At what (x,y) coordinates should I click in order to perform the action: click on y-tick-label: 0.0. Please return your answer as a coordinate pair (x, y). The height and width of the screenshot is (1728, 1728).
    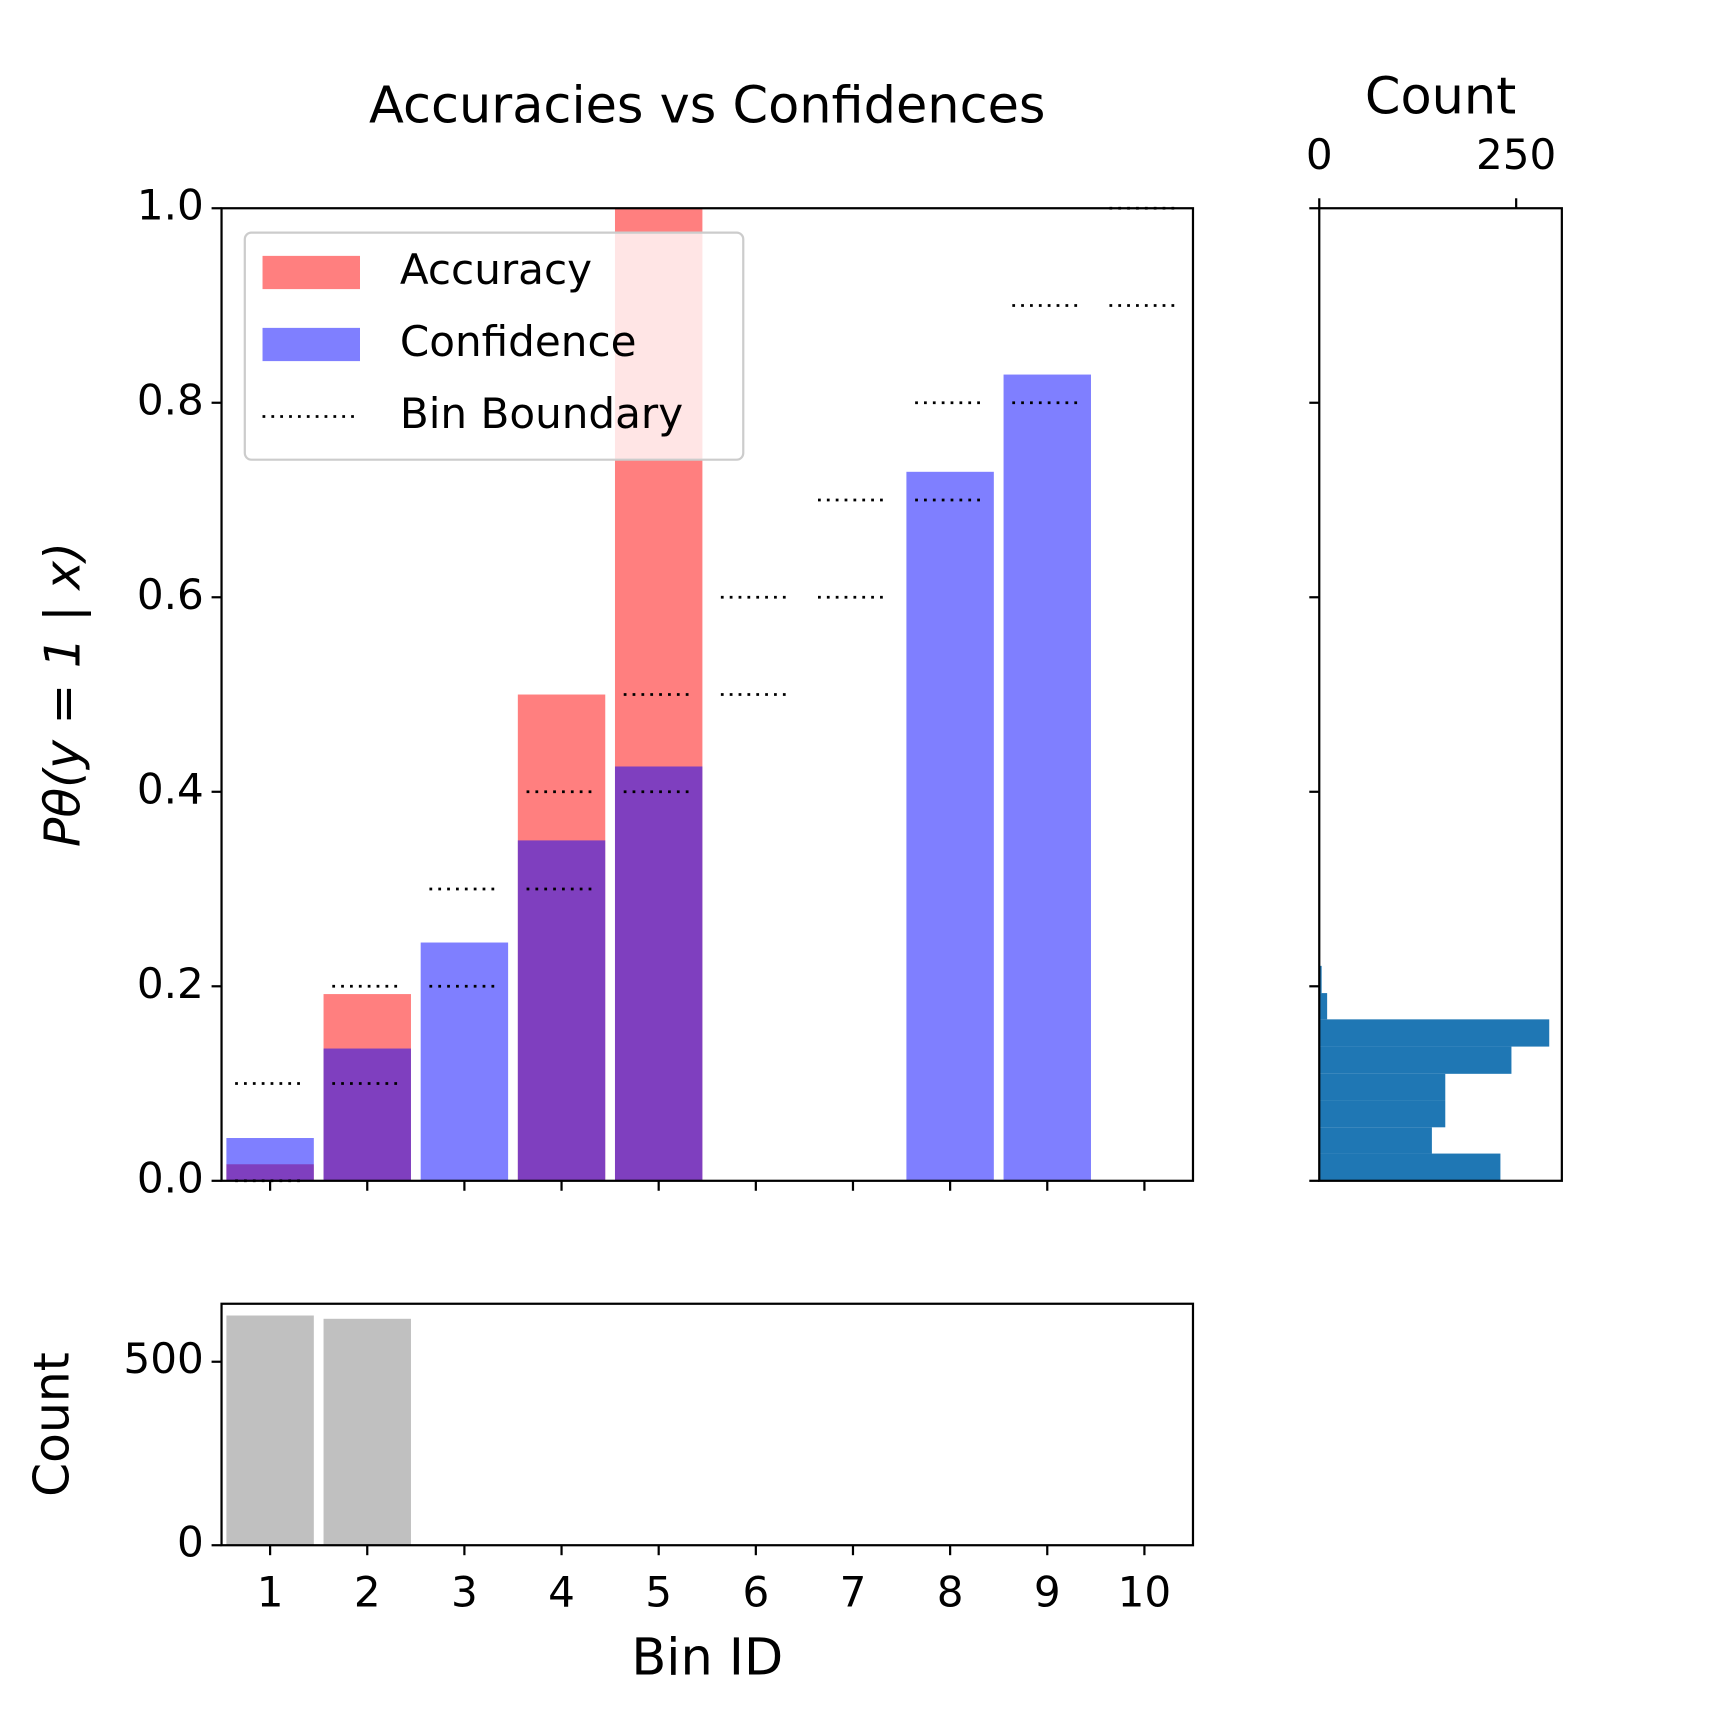
    Looking at the image, I should click on (170, 1177).